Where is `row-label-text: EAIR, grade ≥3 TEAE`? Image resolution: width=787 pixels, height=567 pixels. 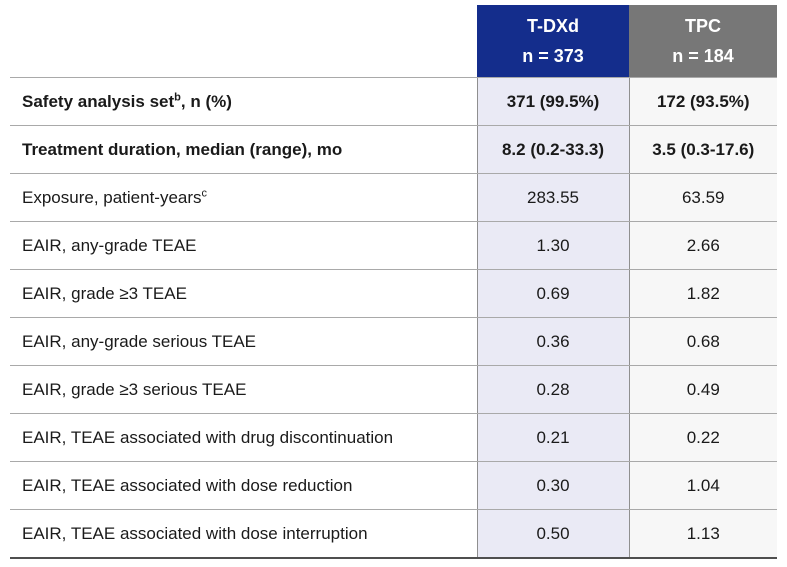 row-label-text: EAIR, grade ≥3 TEAE is located at coordinates (104, 293).